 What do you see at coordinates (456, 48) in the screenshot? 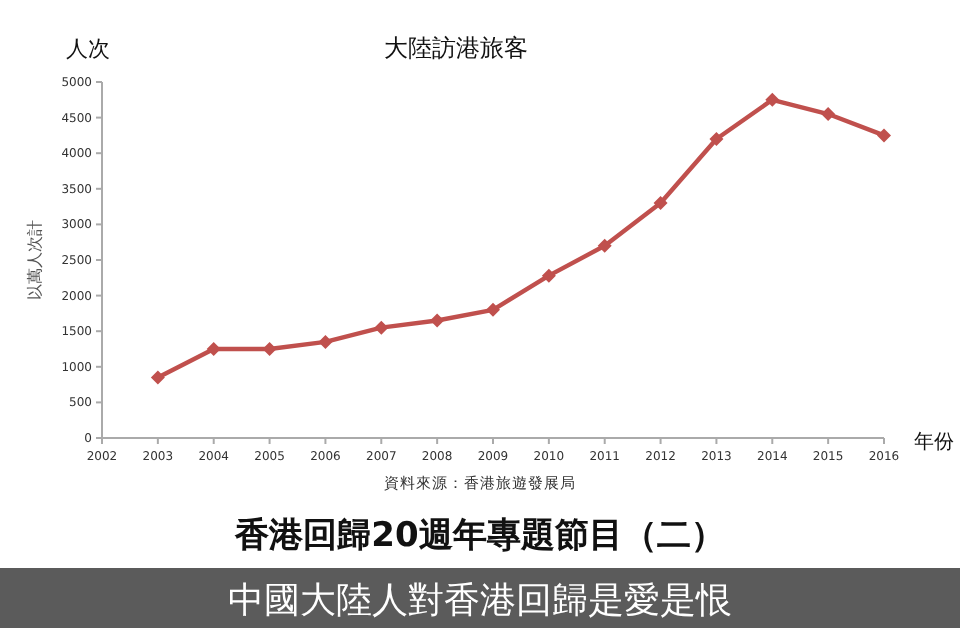
I see `chart-title: 大陸訪港旅客` at bounding box center [456, 48].